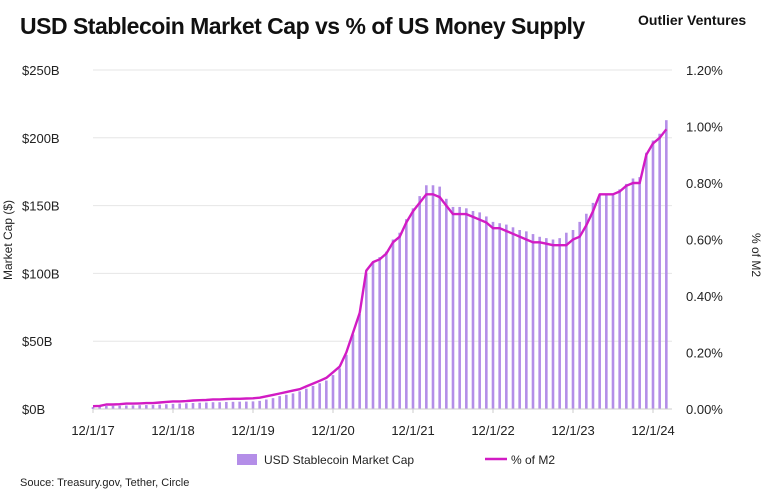  I want to click on legend-line-label: % of M2, so click(533, 460).